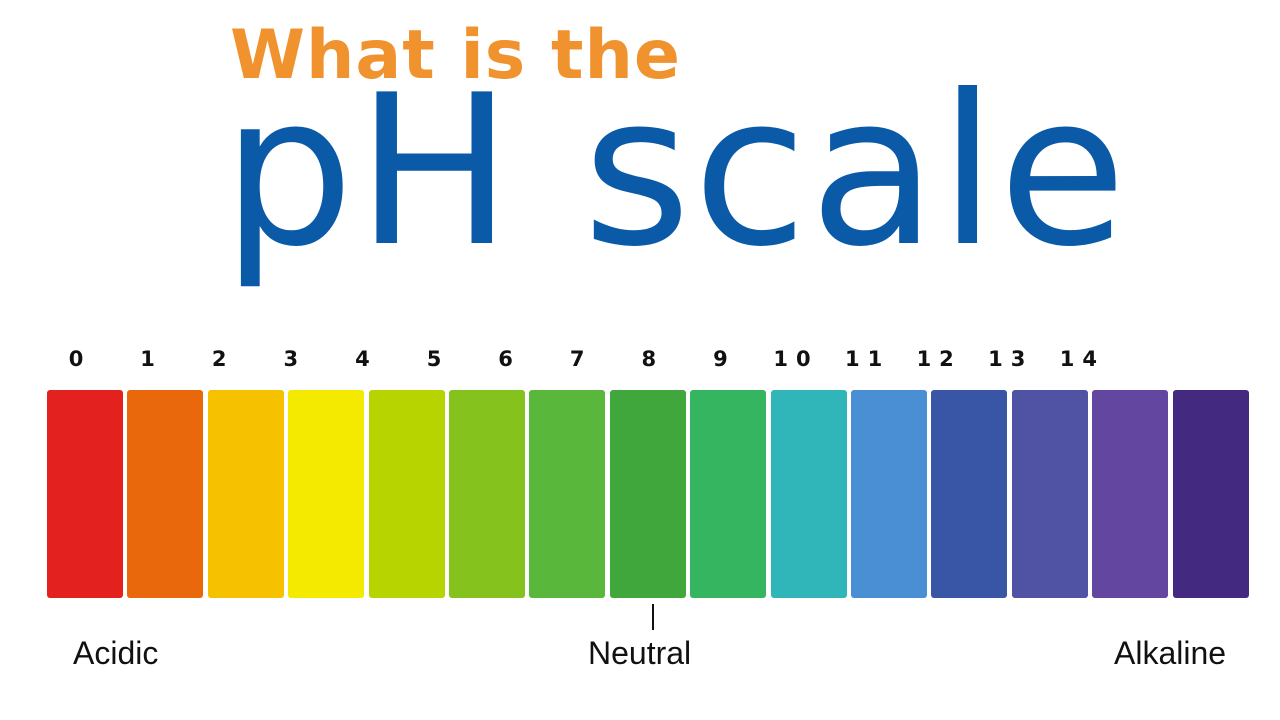 The image size is (1280, 720). I want to click on ph-number-6: 6, so click(509, 359).